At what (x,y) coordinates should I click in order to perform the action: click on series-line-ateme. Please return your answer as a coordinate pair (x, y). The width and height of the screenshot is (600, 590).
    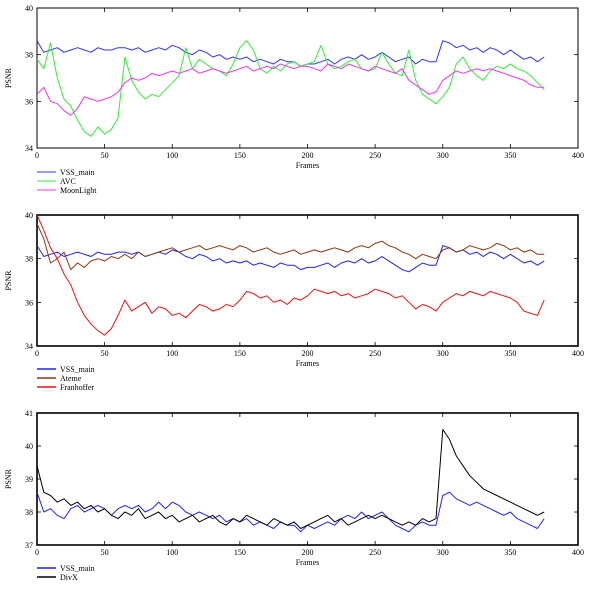
    Looking at the image, I should click on (291, 247).